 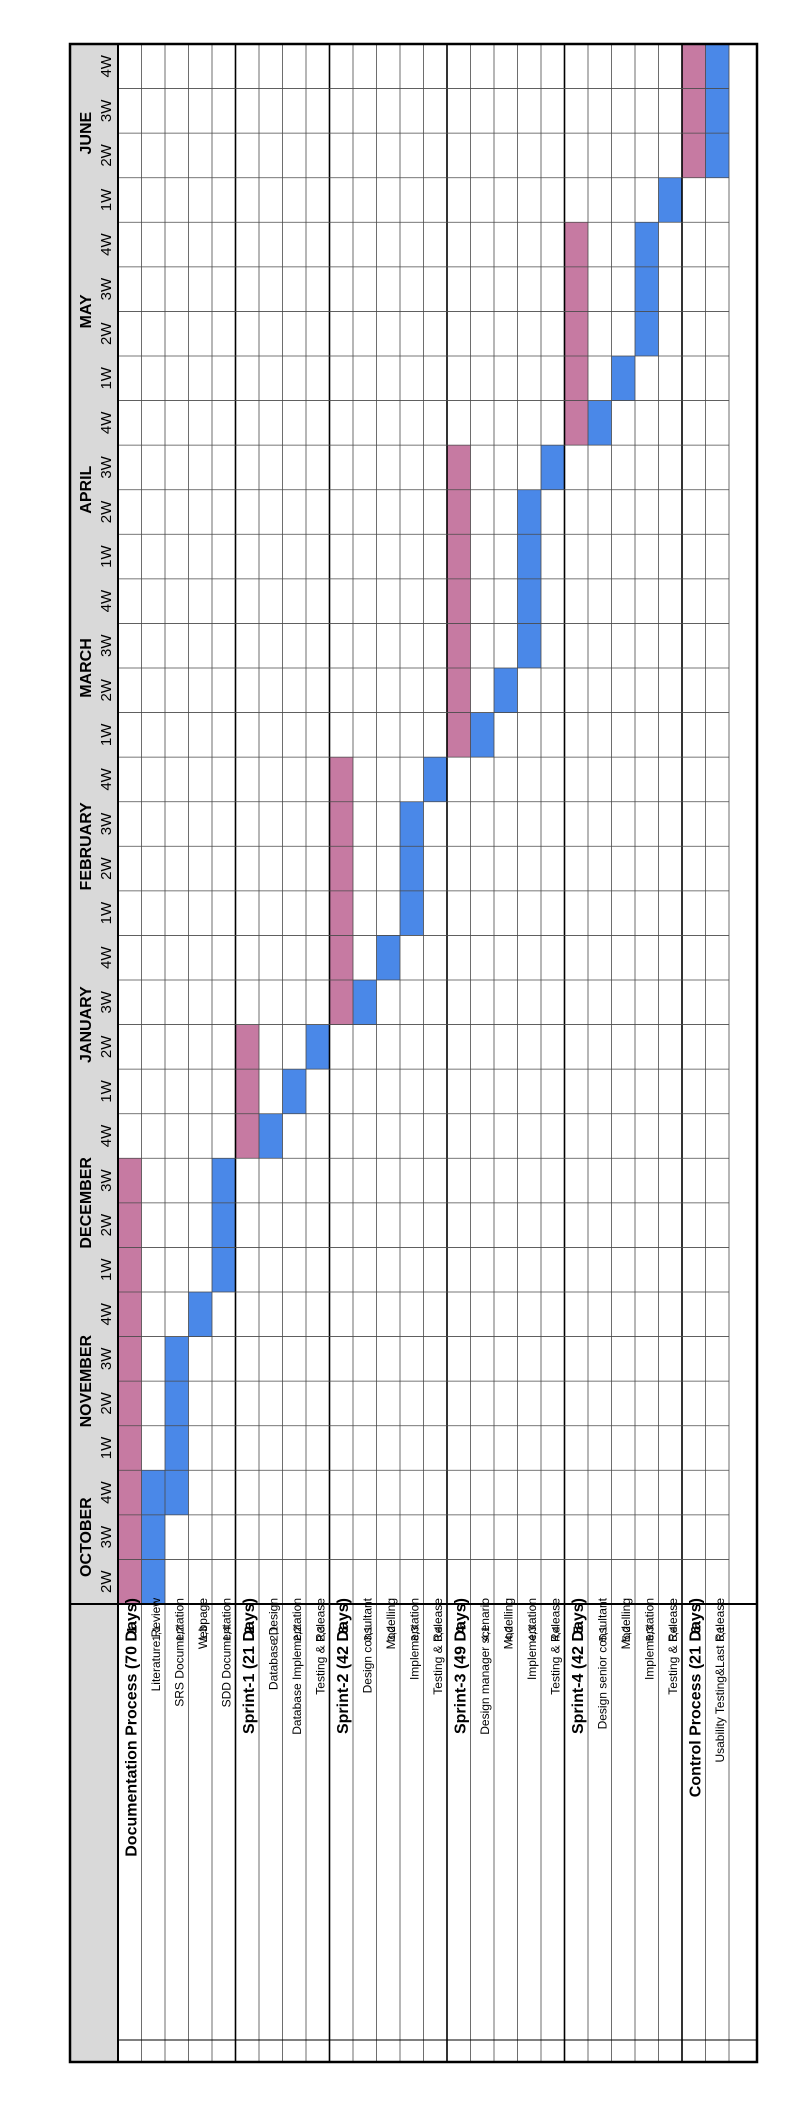 What do you see at coordinates (720, 1680) in the screenshot?
I see `task-name-label: Usability Testing&Last Release` at bounding box center [720, 1680].